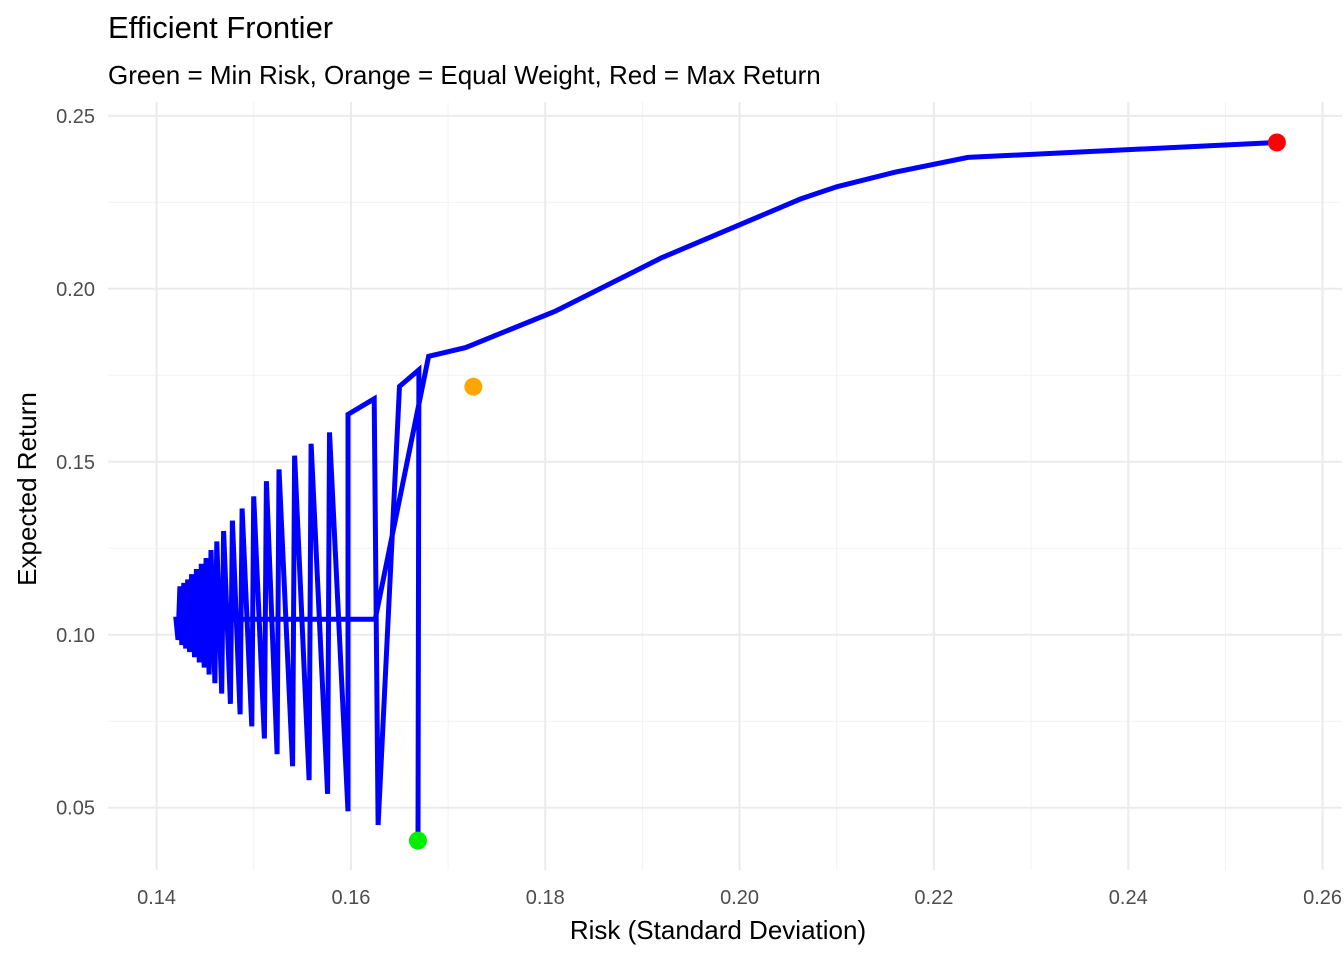 This screenshot has height=960, width=1344. Describe the element at coordinates (75, 636) in the screenshot. I see `y-tick-label: 0.10` at that location.